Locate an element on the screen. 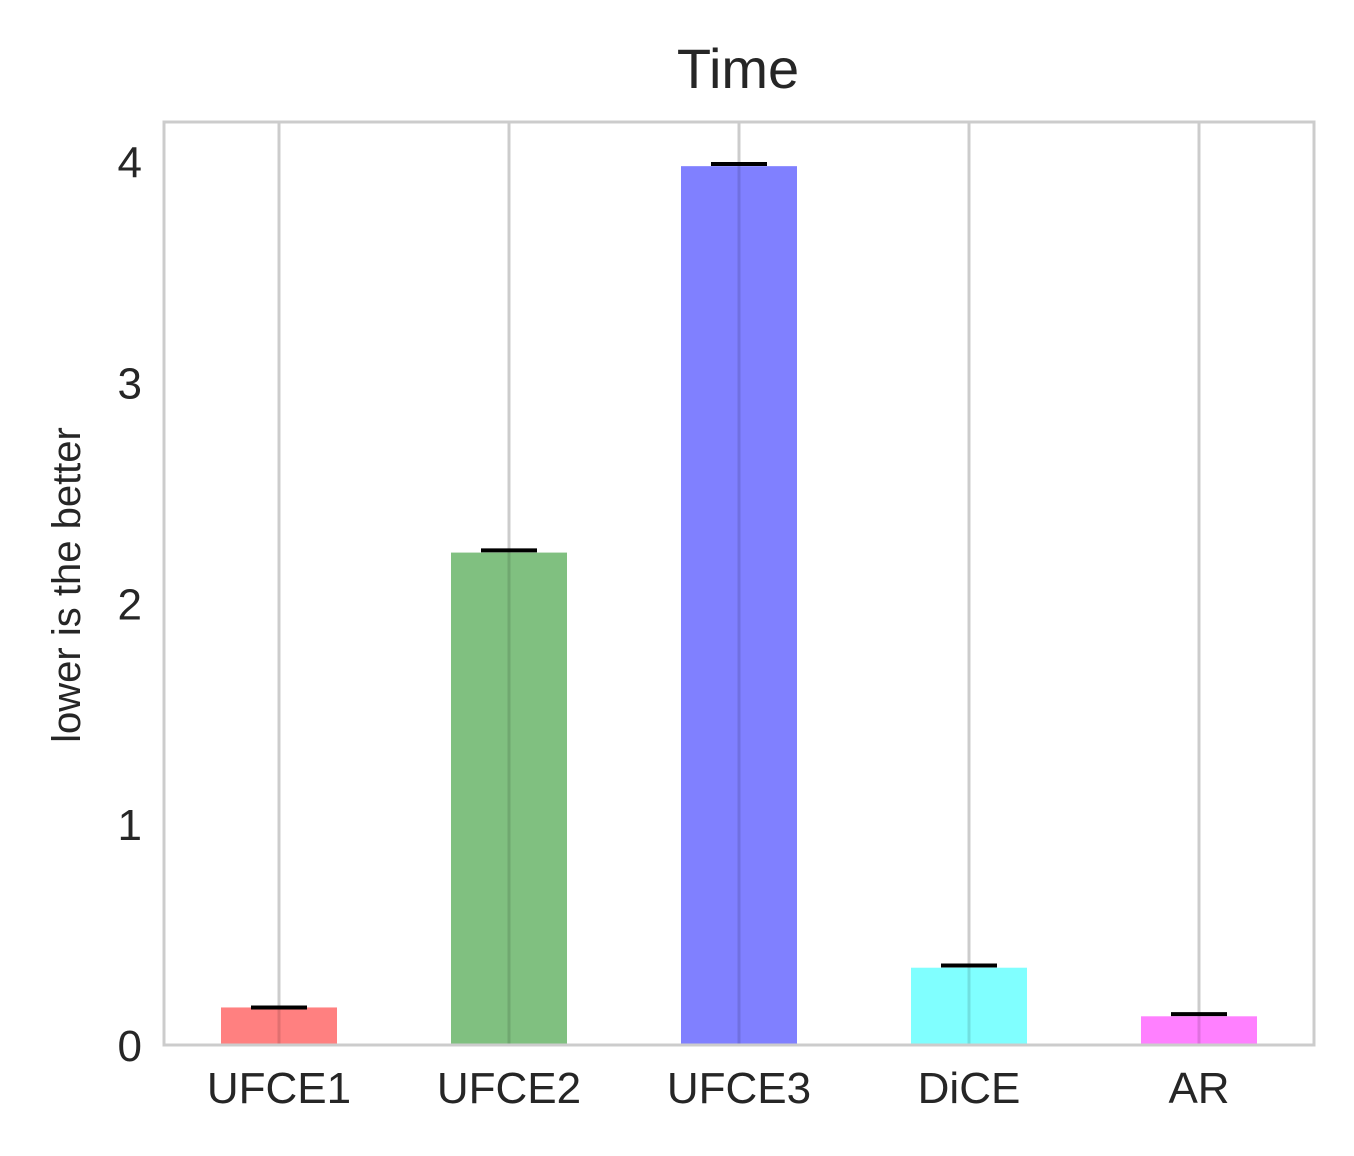  x-tick-label: UFCE3 is located at coordinates (739, 1088).